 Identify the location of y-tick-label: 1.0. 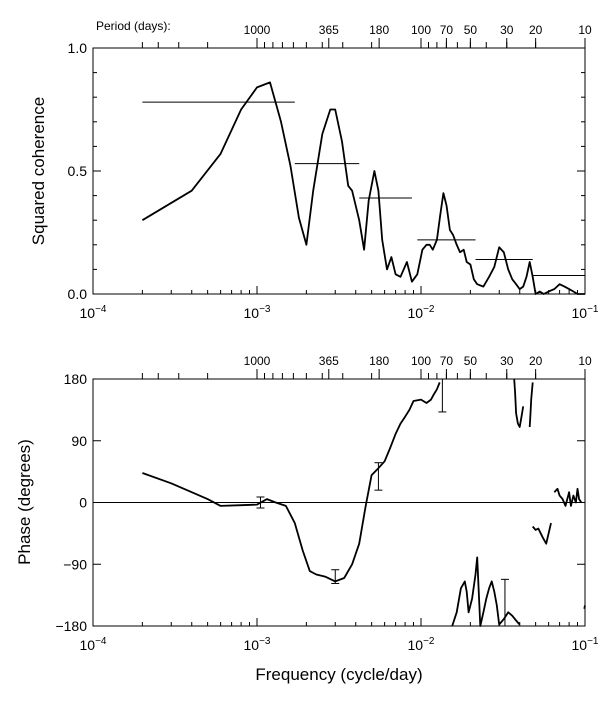
(78, 48).